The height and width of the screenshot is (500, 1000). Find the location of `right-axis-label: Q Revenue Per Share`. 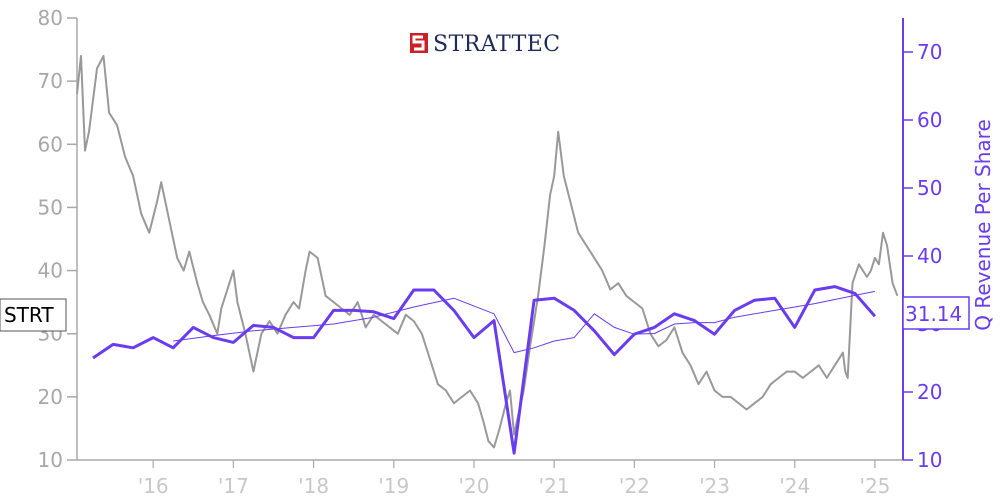

right-axis-label: Q Revenue Per Share is located at coordinates (983, 225).